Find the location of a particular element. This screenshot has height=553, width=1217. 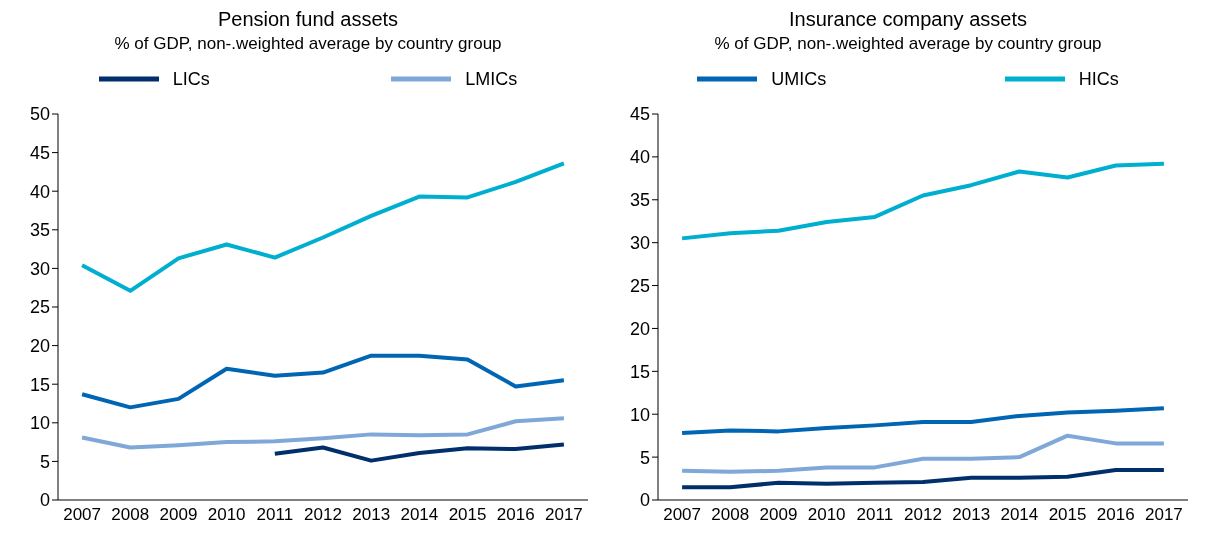

chart-title: Insurance company assets is located at coordinates (908, 20).